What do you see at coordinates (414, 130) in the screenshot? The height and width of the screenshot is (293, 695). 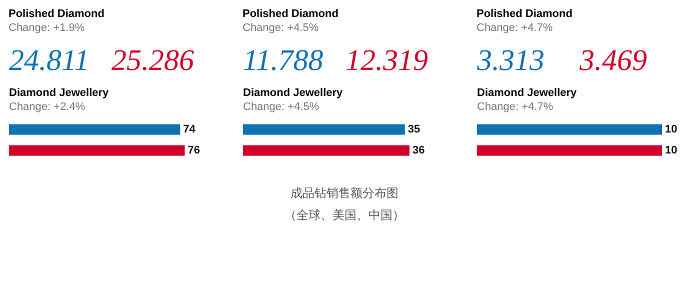 I see `data-label: 35` at bounding box center [414, 130].